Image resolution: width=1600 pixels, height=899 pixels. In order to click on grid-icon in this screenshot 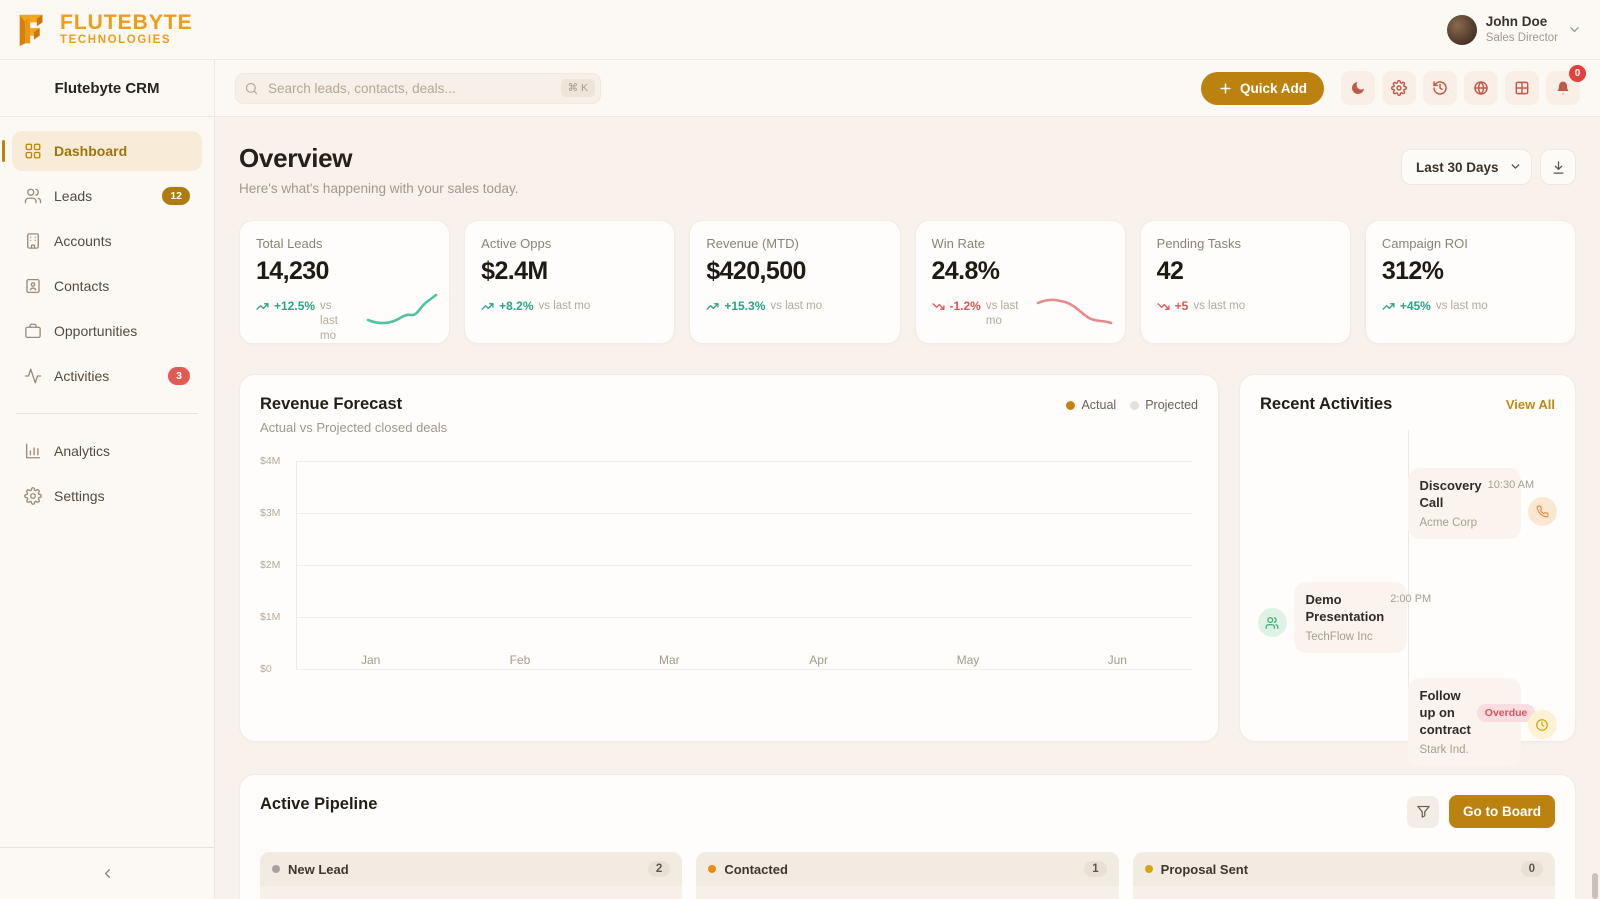, I will do `click(1522, 88)`.